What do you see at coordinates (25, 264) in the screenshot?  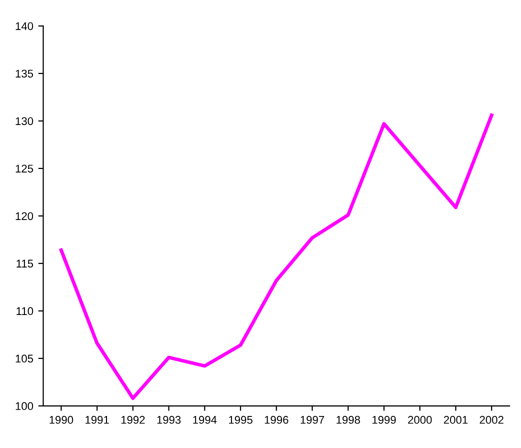 I see `y-tick-label: 115` at bounding box center [25, 264].